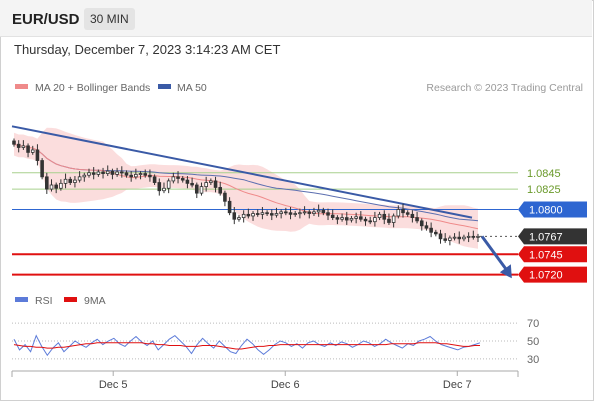  Describe the element at coordinates (533, 360) in the screenshot. I see `rsi-tick-30: 30` at that location.